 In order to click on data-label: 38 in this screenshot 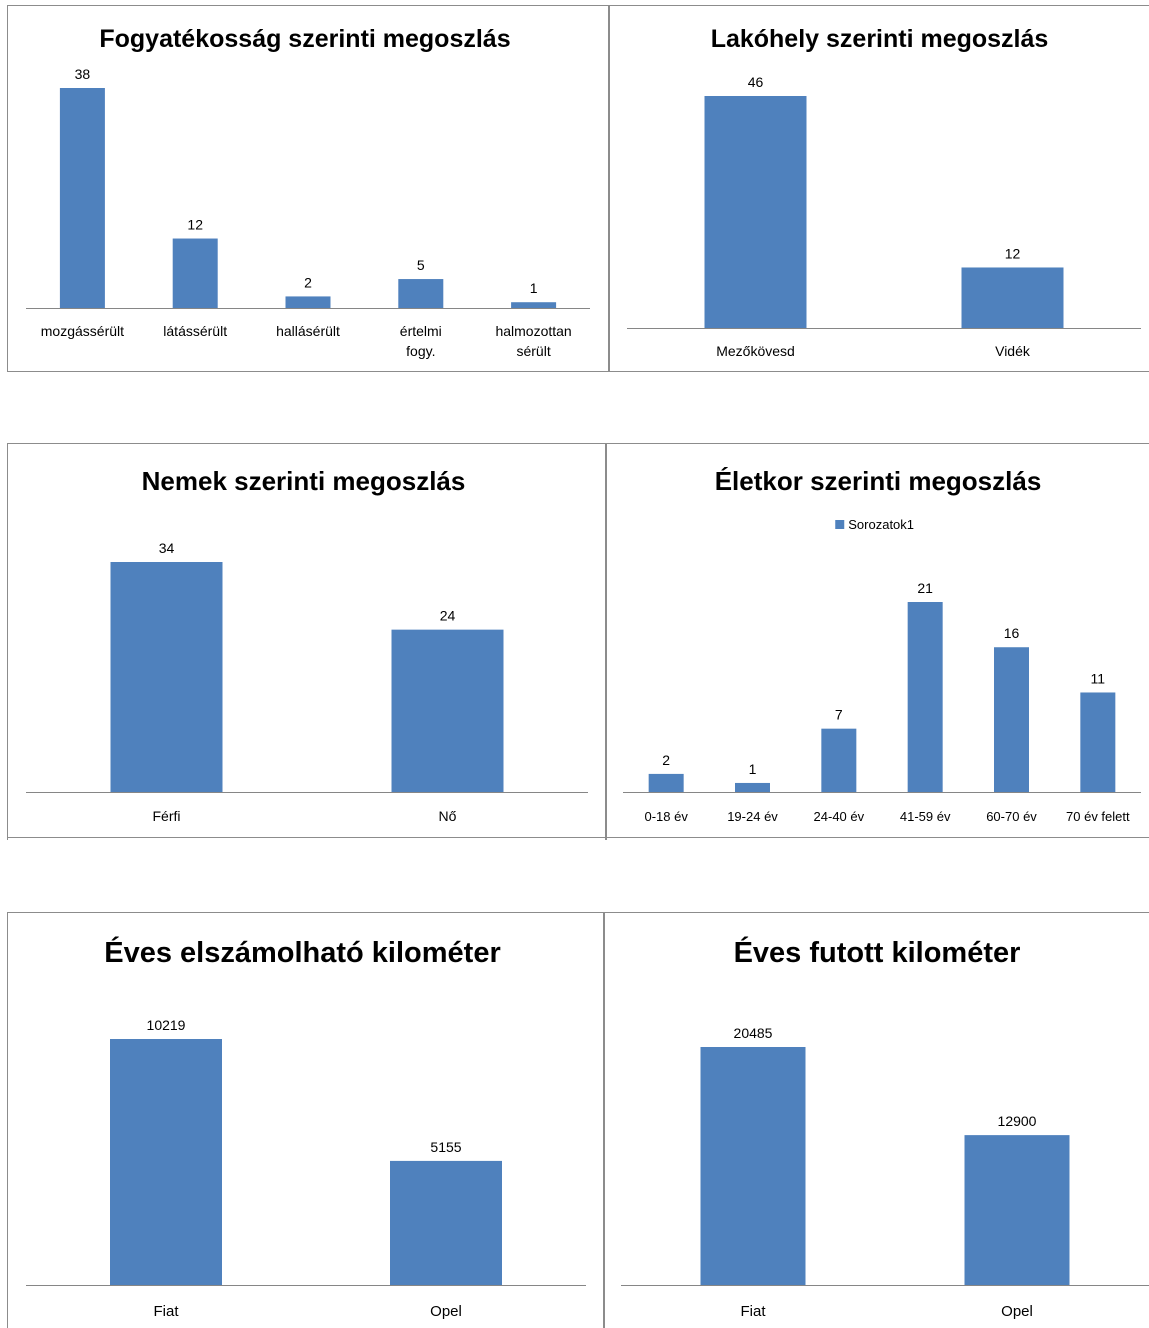, I will do `click(83, 74)`.